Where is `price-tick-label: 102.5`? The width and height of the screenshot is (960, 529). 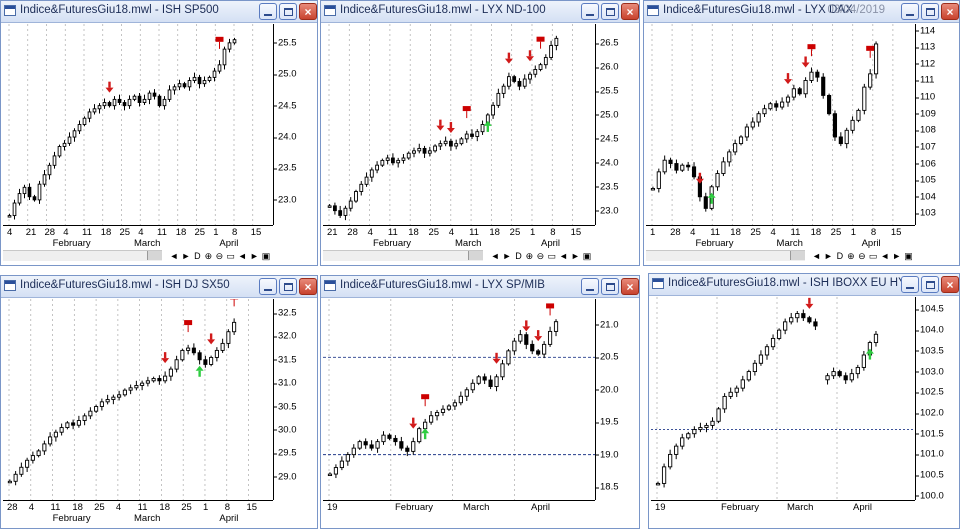 price-tick-label: 102.5 is located at coordinates (930, 392).